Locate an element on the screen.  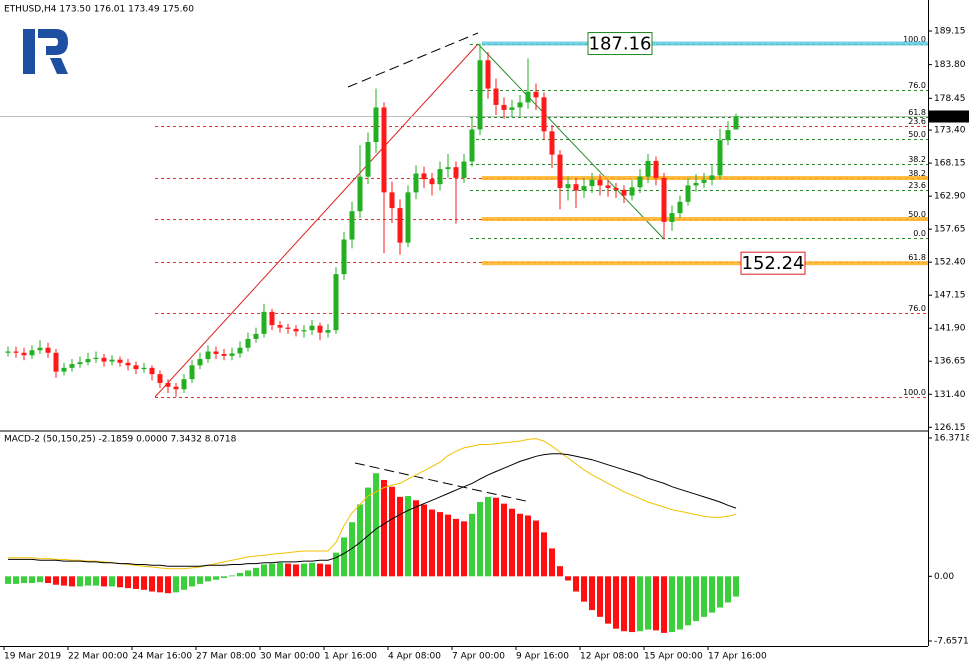
fibo-label: 0.0 is located at coordinates (919, 233).